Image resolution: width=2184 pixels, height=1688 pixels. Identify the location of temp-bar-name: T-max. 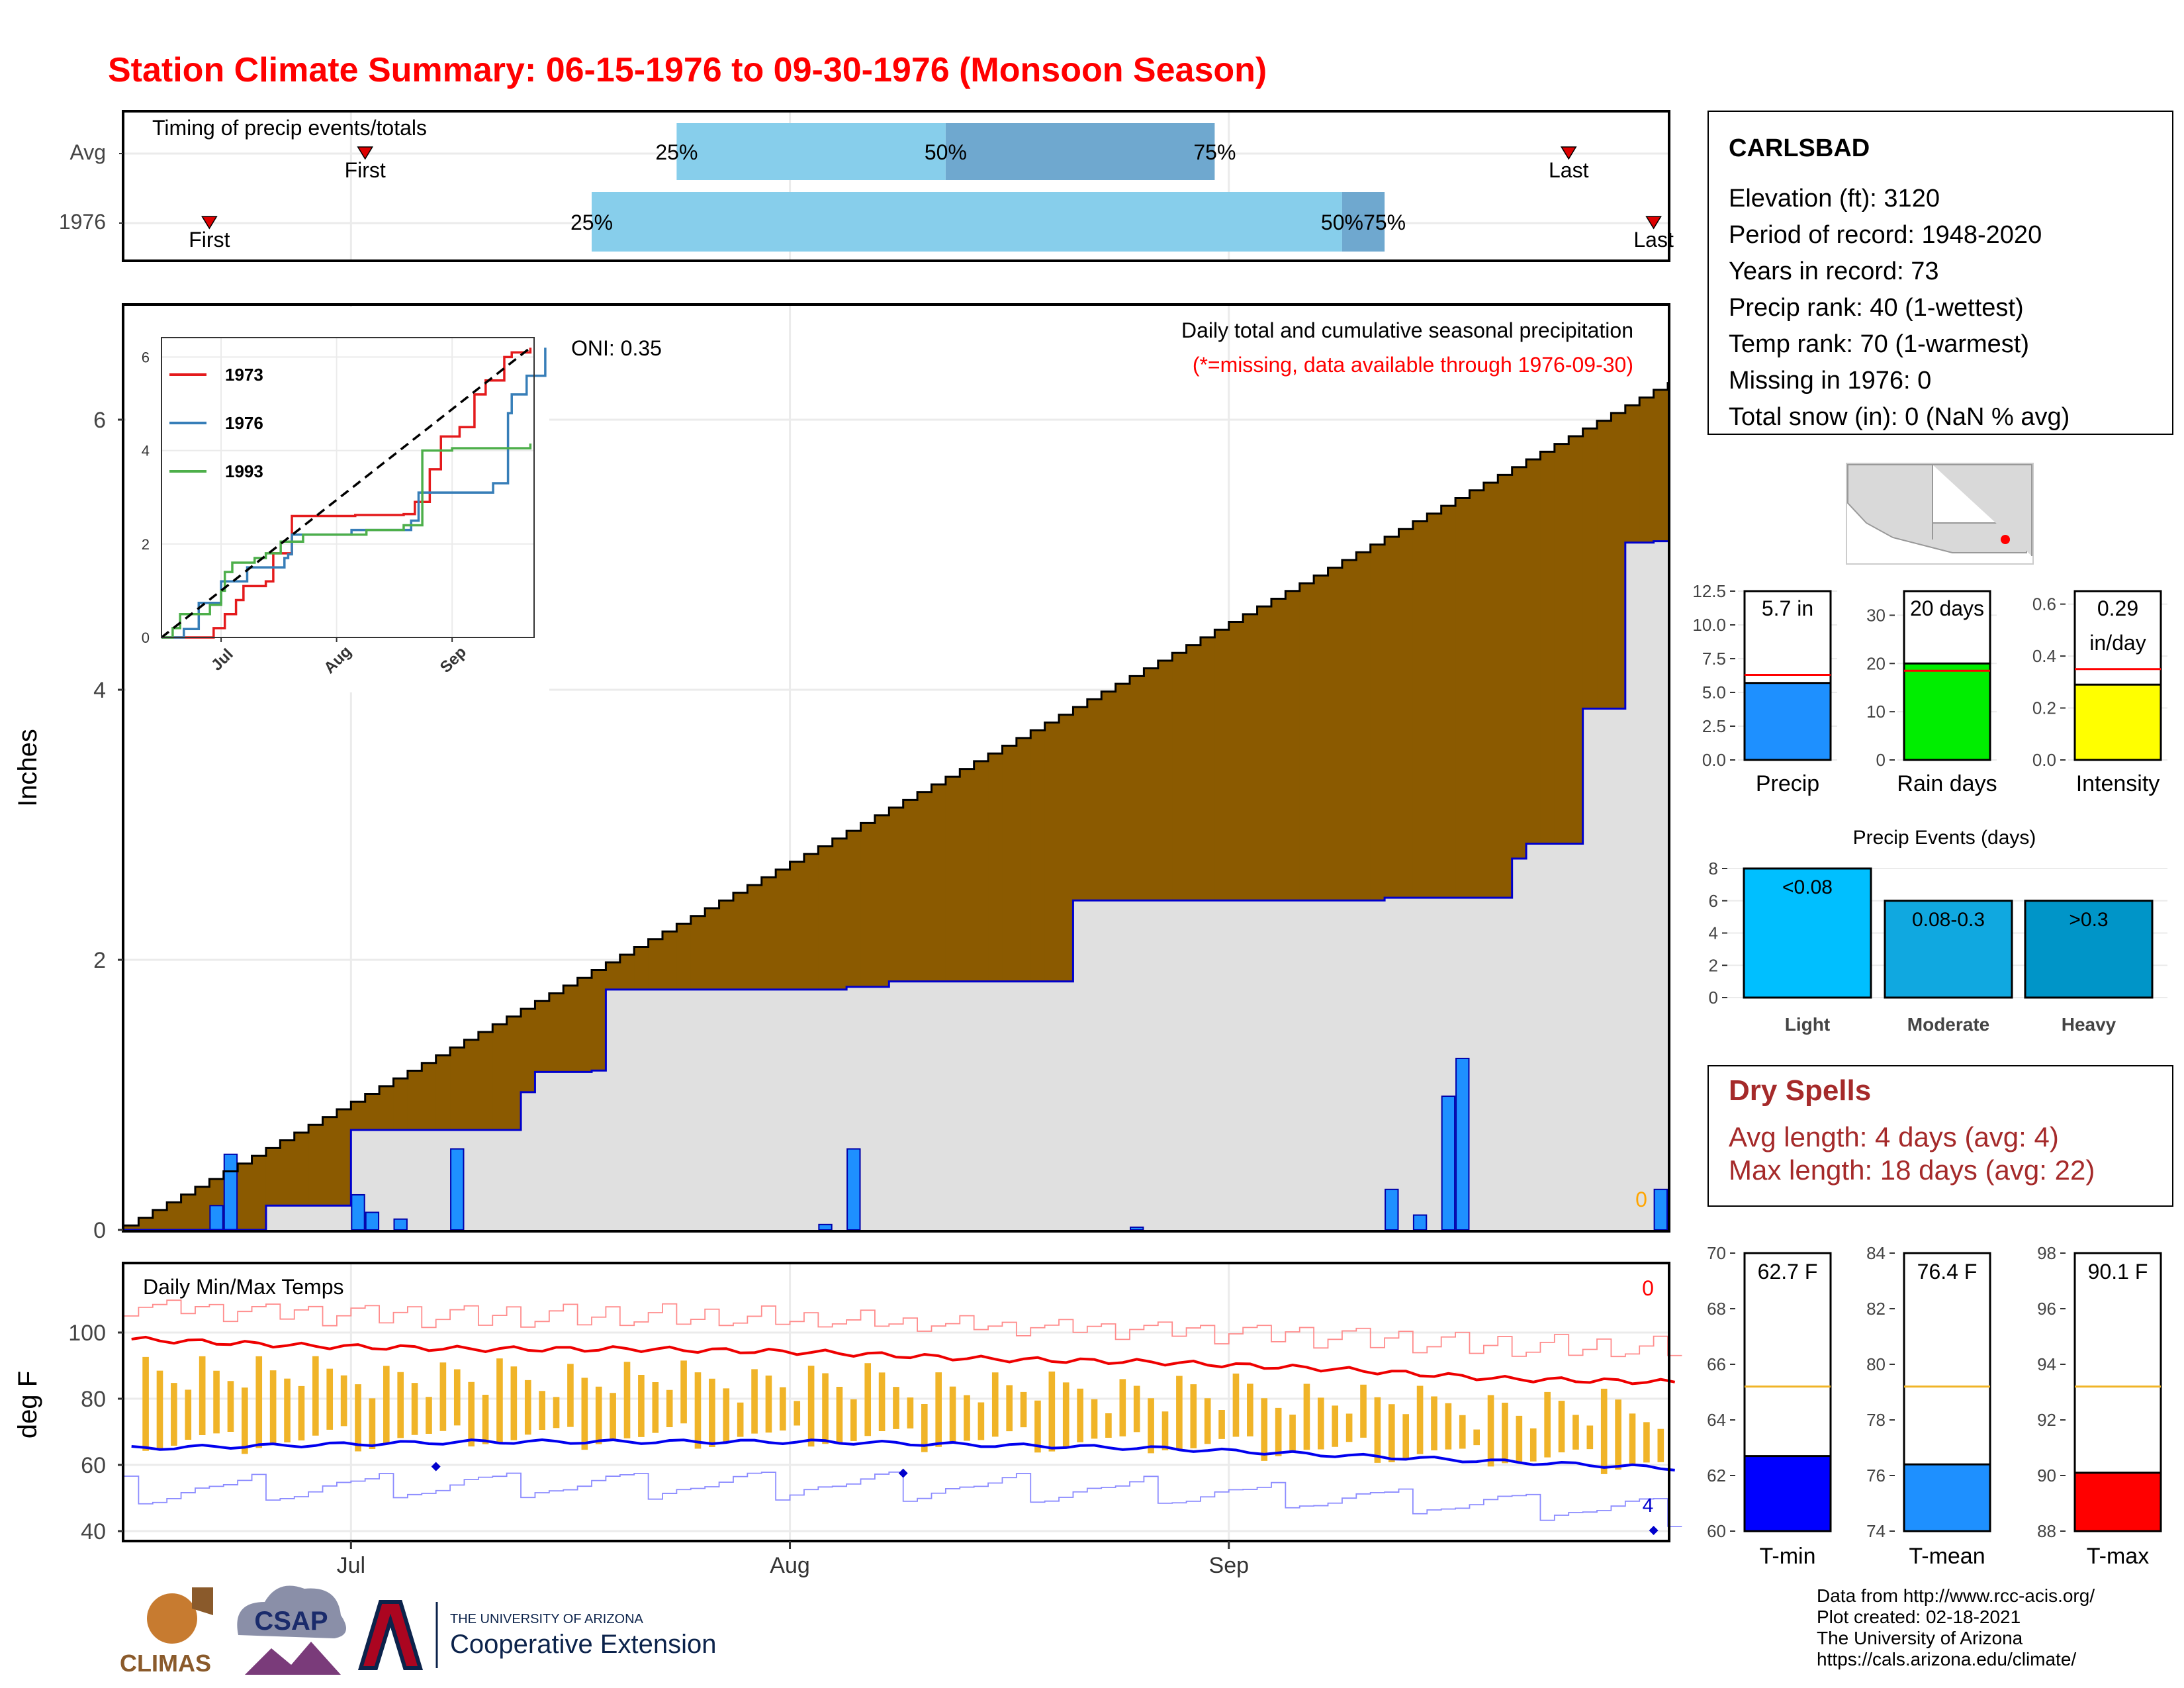
(2118, 1556).